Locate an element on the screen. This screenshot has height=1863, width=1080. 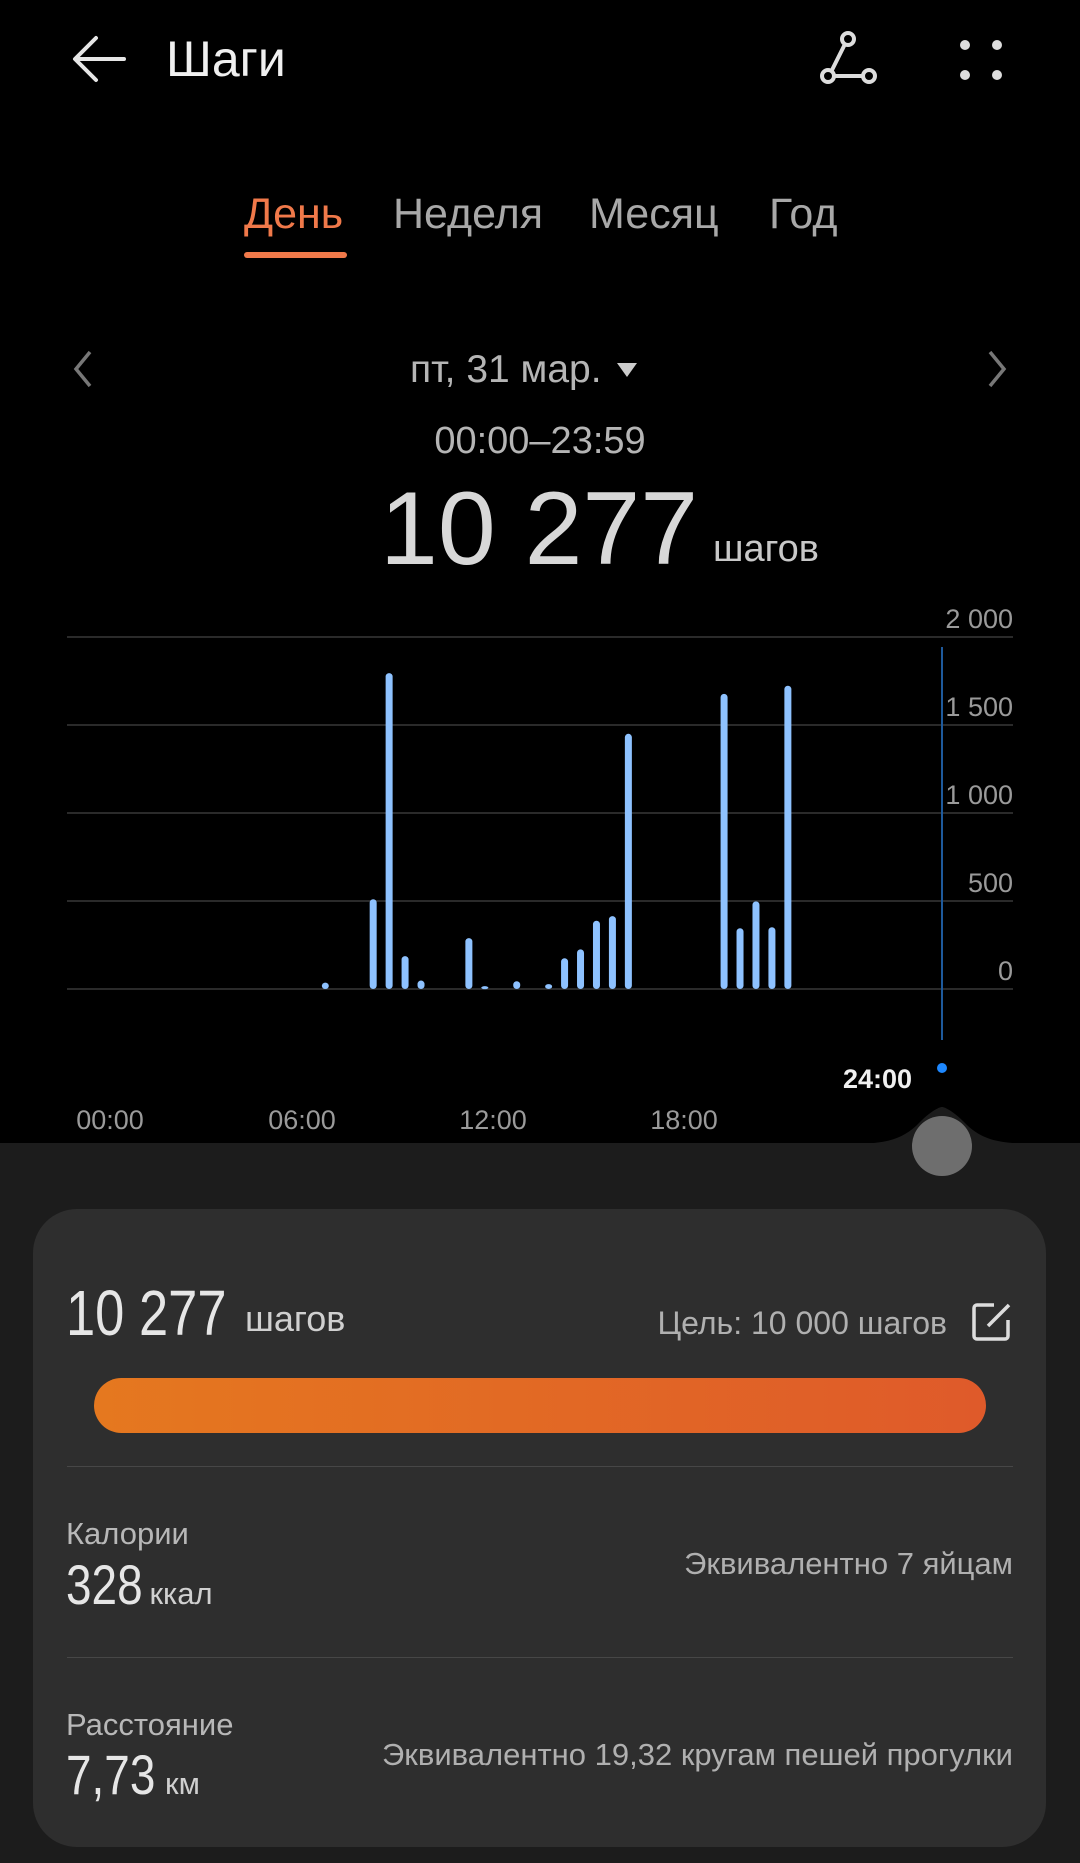
active-tab-indicator is located at coordinates (295, 255).